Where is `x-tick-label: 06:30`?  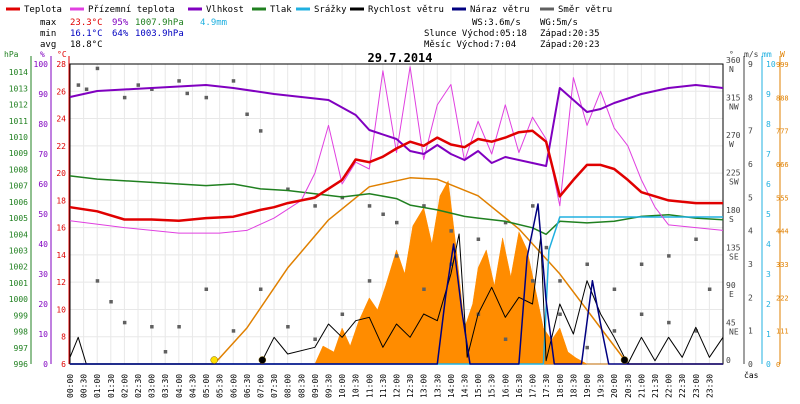 x-tick-label: 06:30 is located at coordinates (247, 386).